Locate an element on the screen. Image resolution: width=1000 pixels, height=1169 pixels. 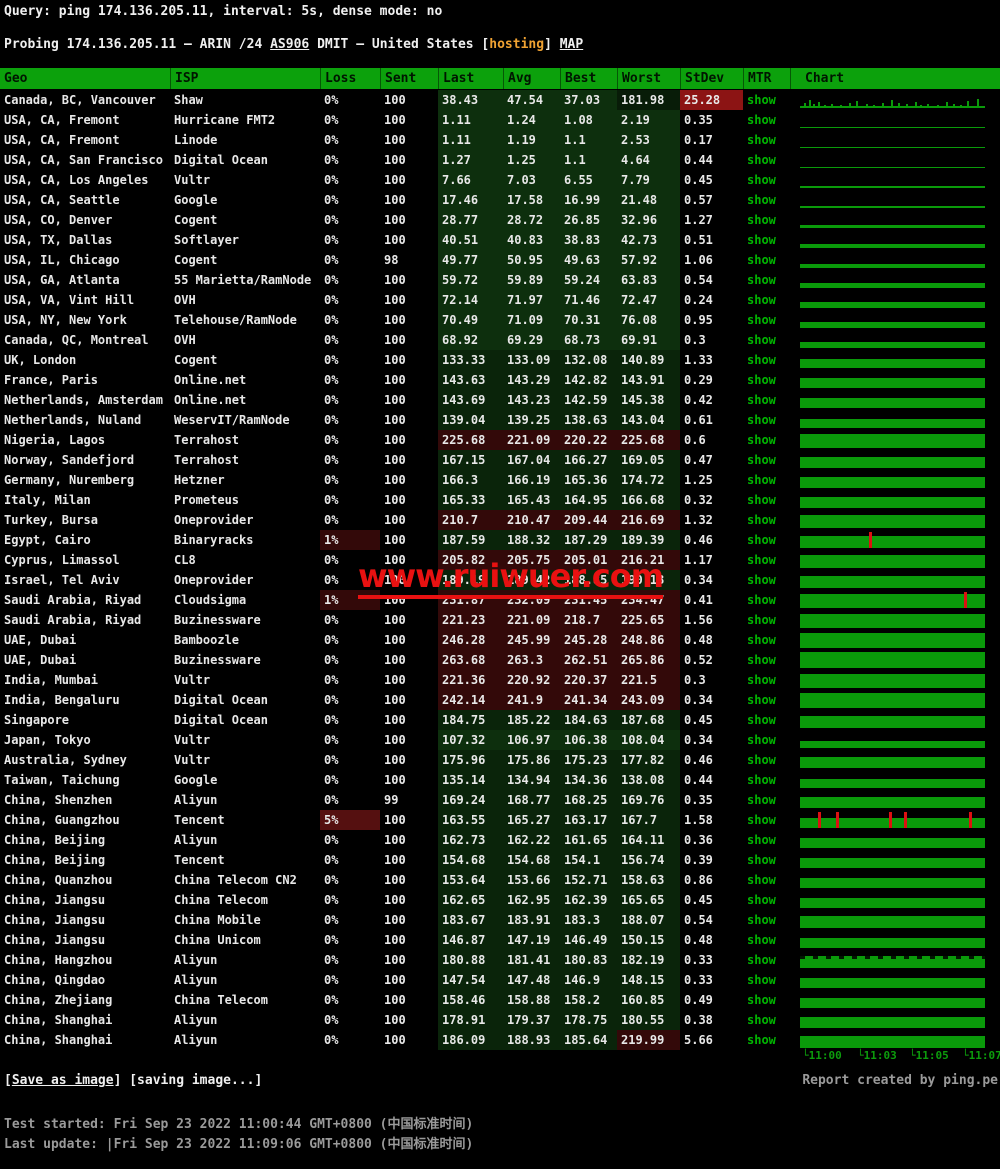
best-cell: 152.71 is located at coordinates (588, 880).